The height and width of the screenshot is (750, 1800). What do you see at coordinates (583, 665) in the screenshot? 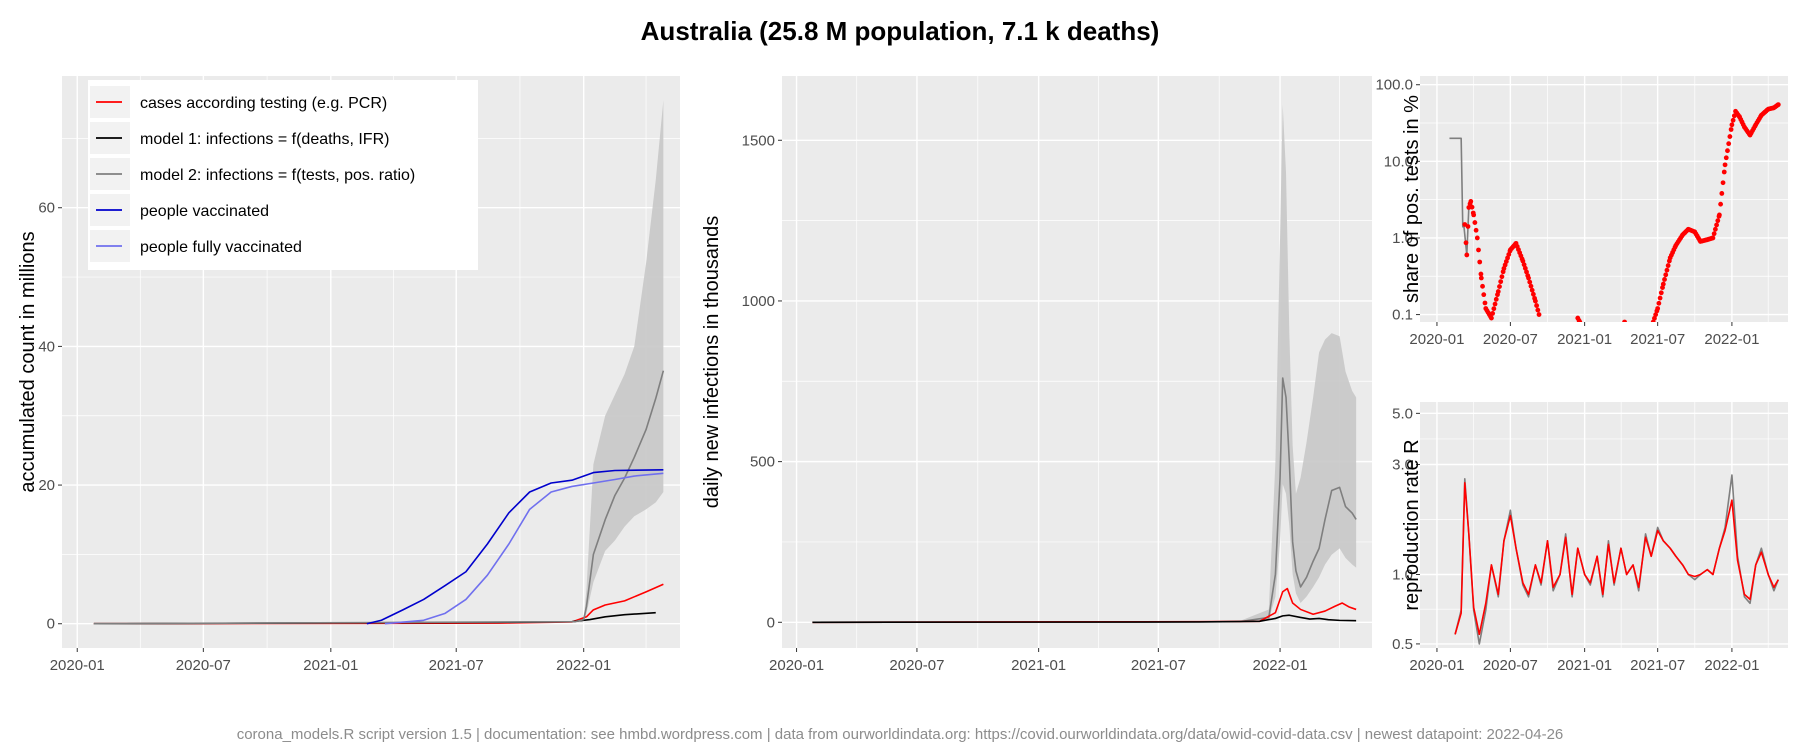
I see `x-tick-label: 2022-01` at bounding box center [583, 665].